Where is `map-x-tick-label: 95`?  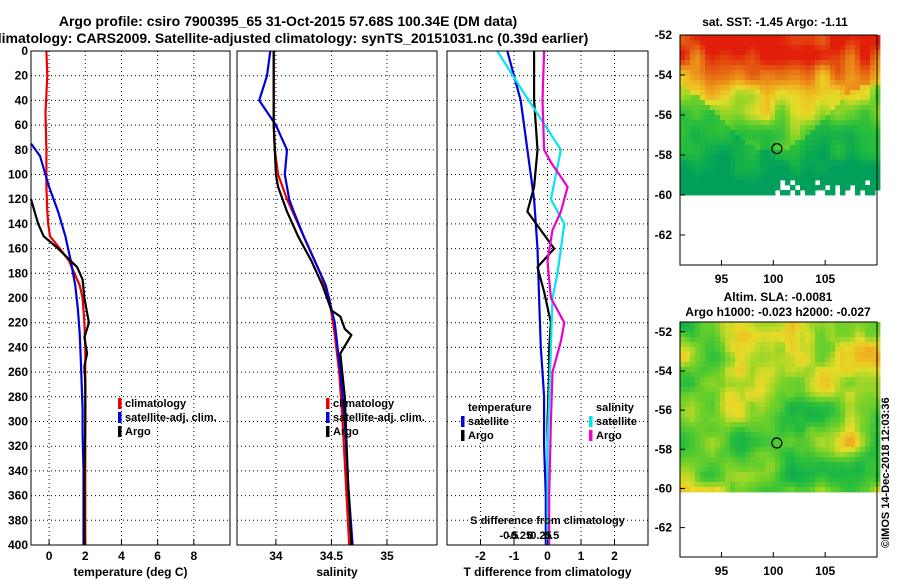 map-x-tick-label: 95 is located at coordinates (722, 571).